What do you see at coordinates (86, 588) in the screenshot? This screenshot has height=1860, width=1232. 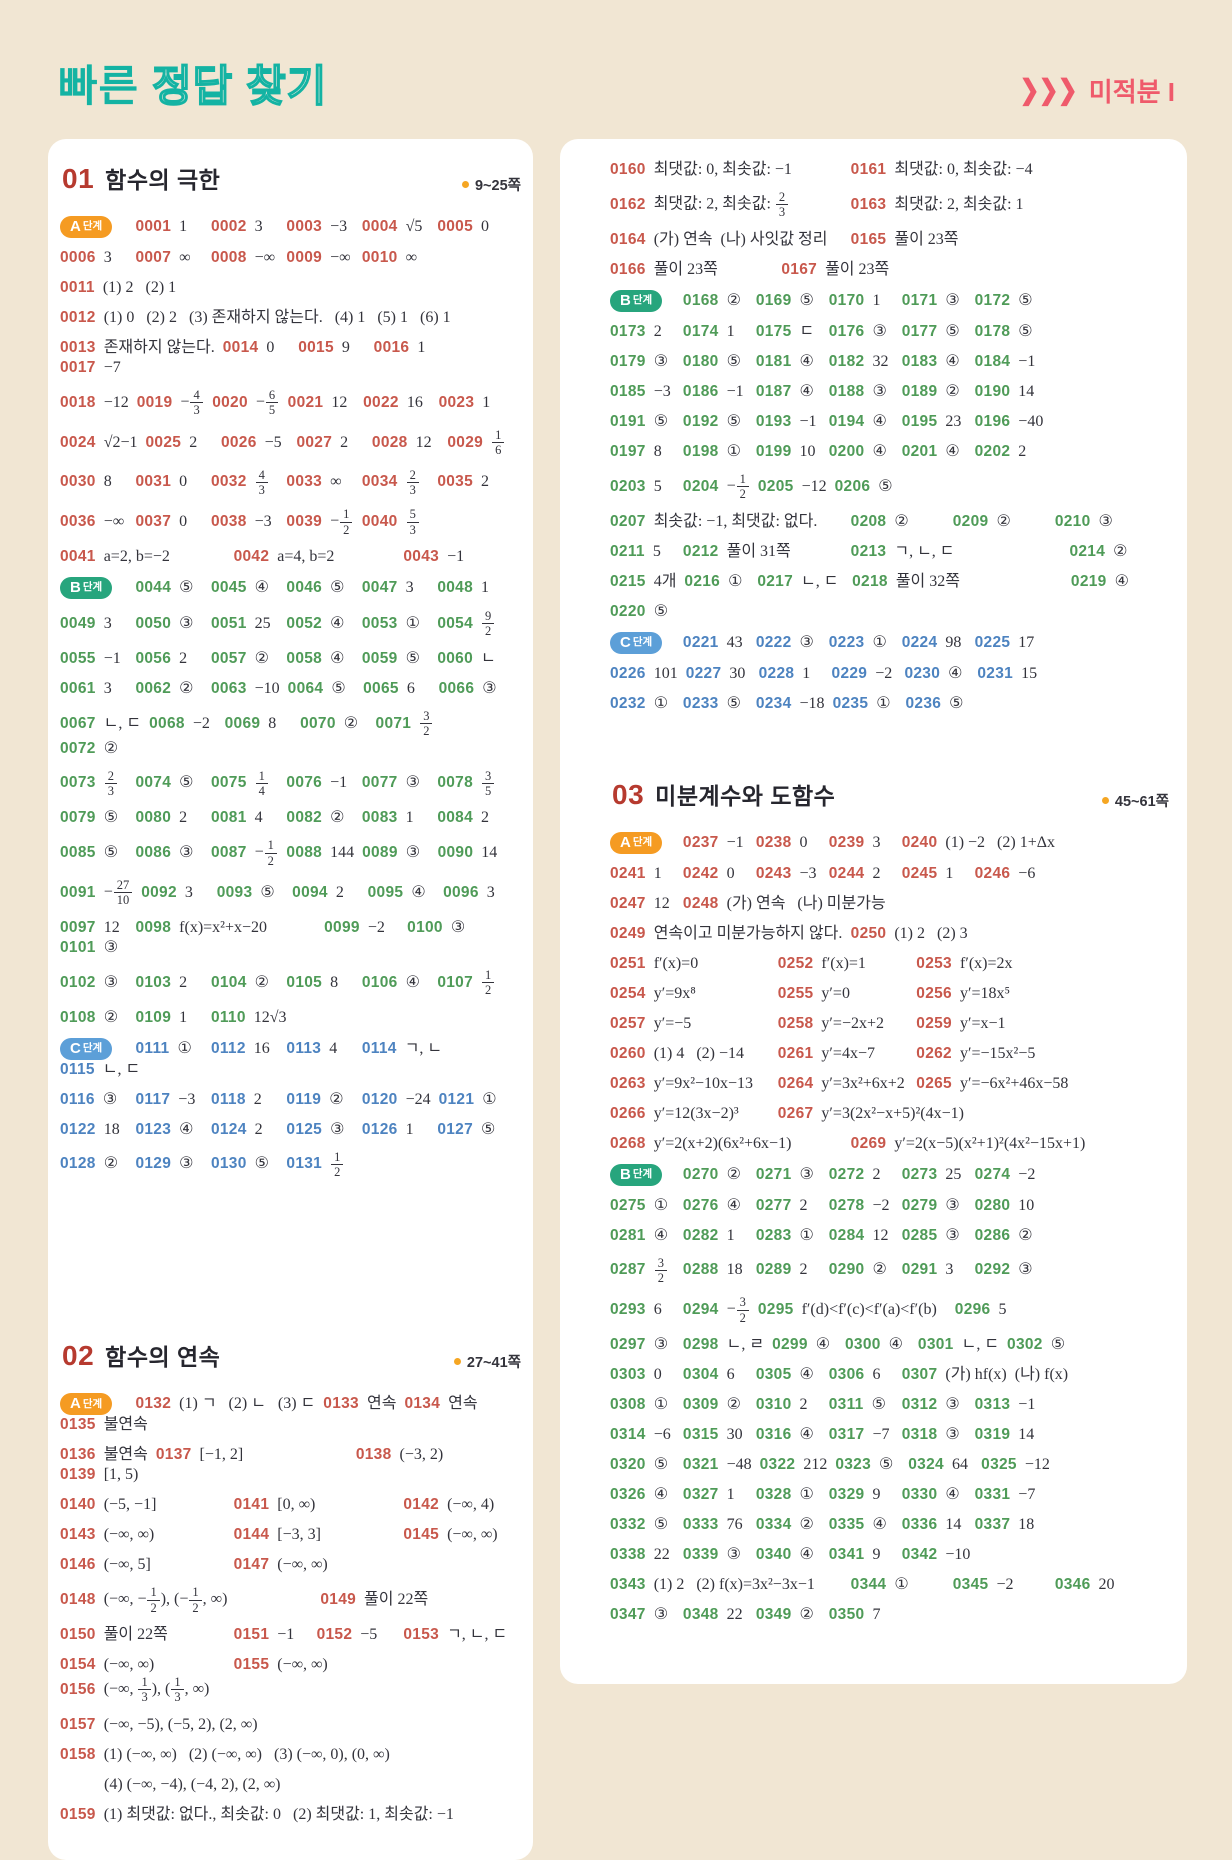 I see `stage-badge-b: B 단계` at bounding box center [86, 588].